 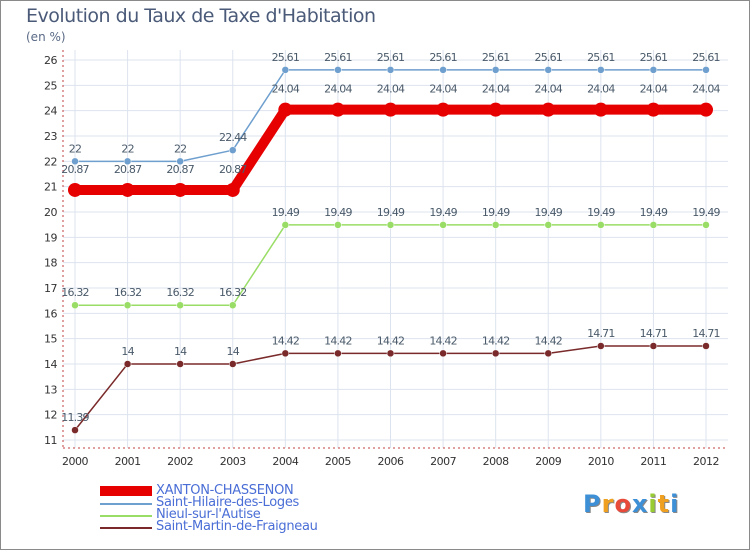 What do you see at coordinates (391, 461) in the screenshot?
I see `x-tick-label: 2006` at bounding box center [391, 461].